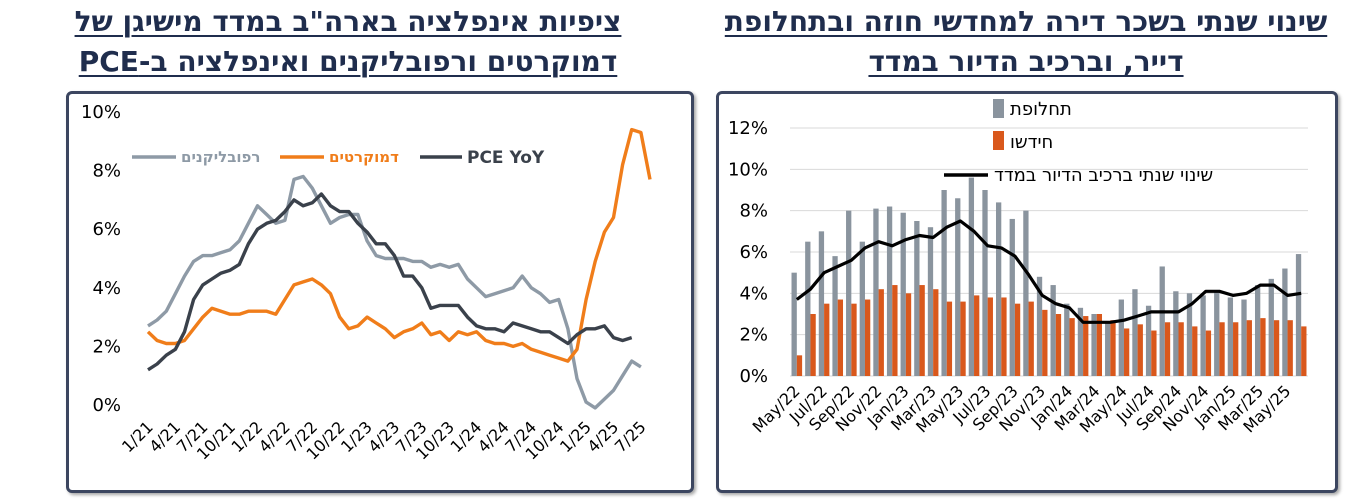  What do you see at coordinates (506, 158) in the screenshot?
I see `legend-label-pce: PCE YoY` at bounding box center [506, 158].